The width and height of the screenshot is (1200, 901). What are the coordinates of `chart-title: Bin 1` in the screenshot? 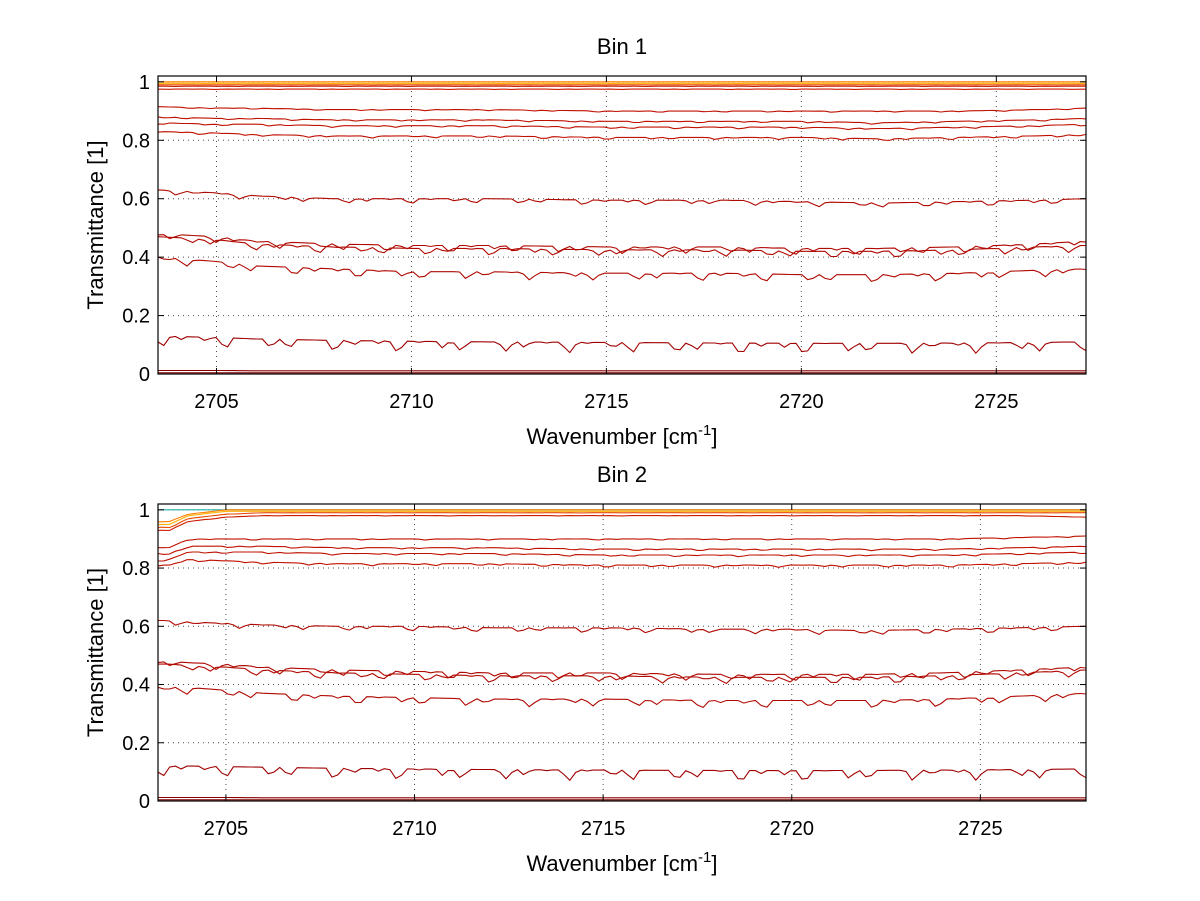 It's located at (622, 46).